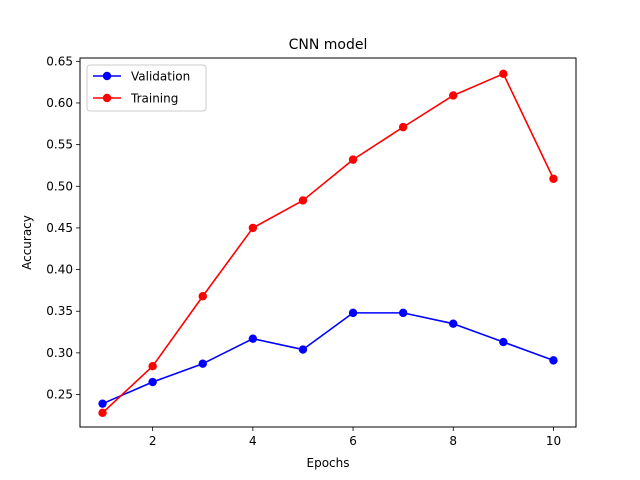  Describe the element at coordinates (328, 45) in the screenshot. I see `chart-title: CNN model` at that location.